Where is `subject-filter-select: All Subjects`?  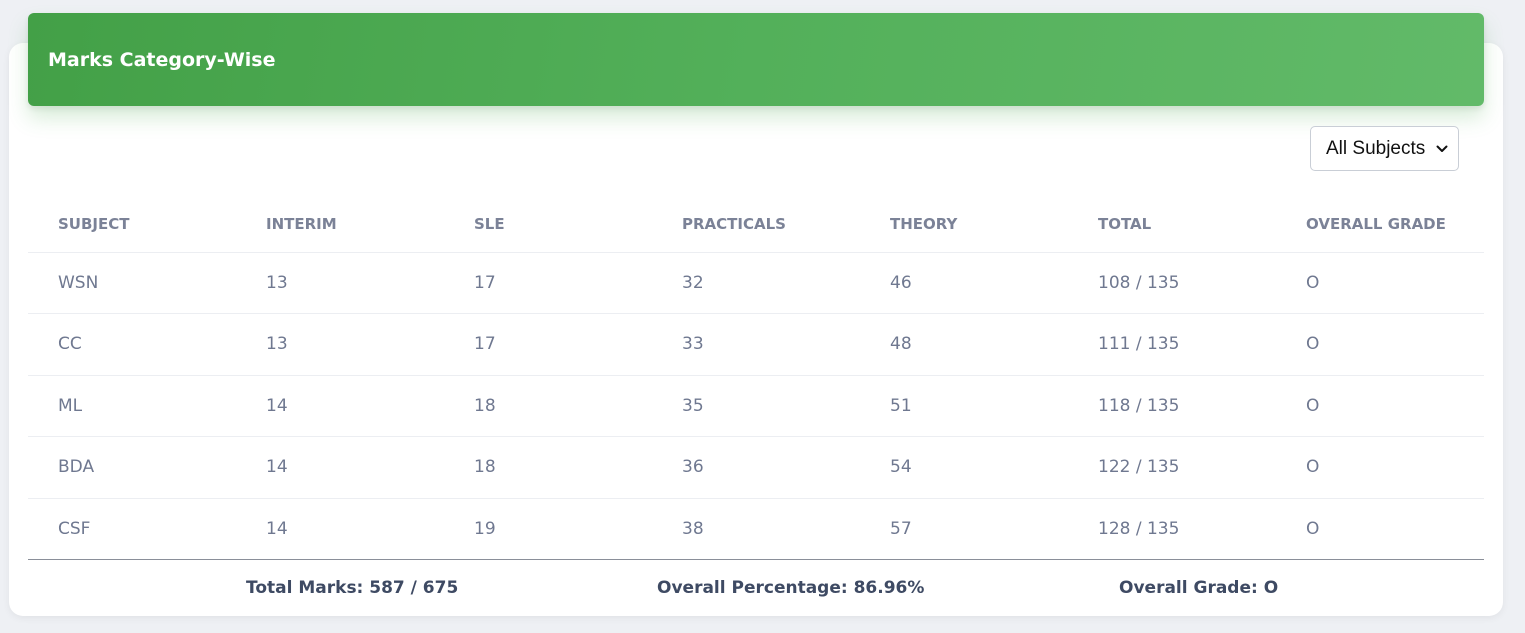 subject-filter-select: All Subjects is located at coordinates (1384, 148).